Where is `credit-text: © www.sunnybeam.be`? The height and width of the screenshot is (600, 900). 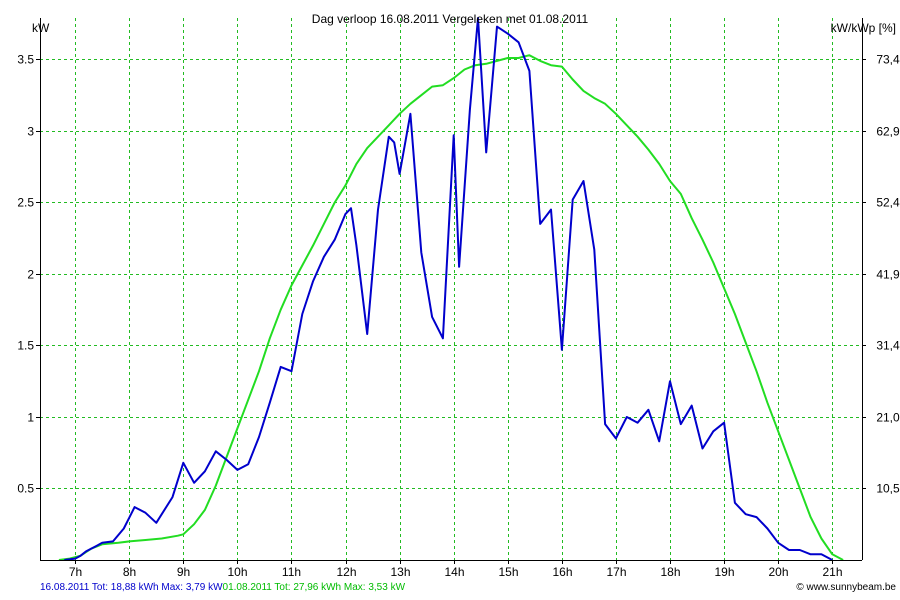
credit-text: © www.sunnybeam.be is located at coordinates (846, 587).